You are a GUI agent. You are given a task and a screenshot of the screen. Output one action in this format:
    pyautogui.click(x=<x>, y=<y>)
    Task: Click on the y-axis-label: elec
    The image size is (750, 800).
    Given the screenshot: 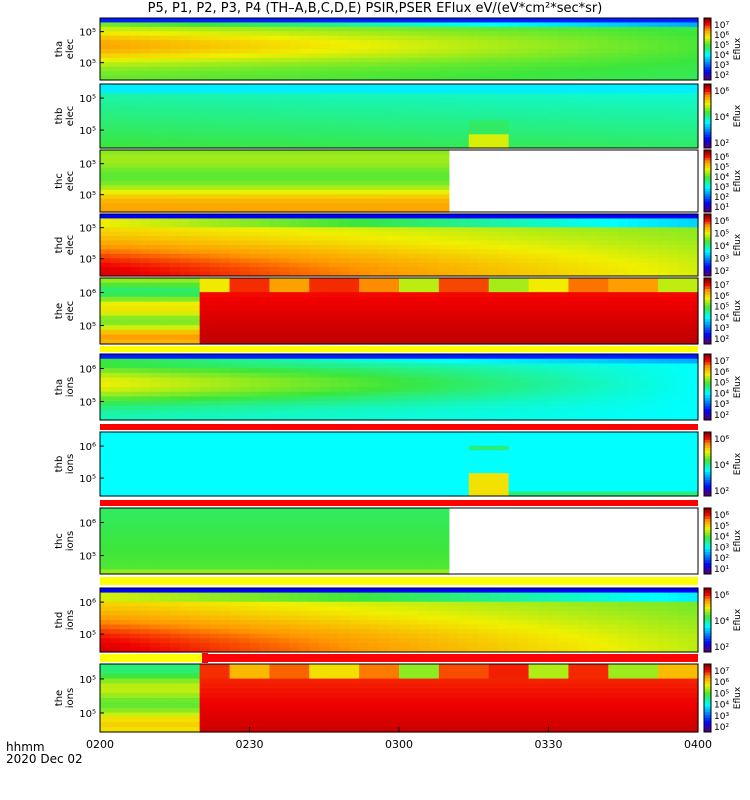 What is the action you would take?
    pyautogui.click(x=70, y=181)
    